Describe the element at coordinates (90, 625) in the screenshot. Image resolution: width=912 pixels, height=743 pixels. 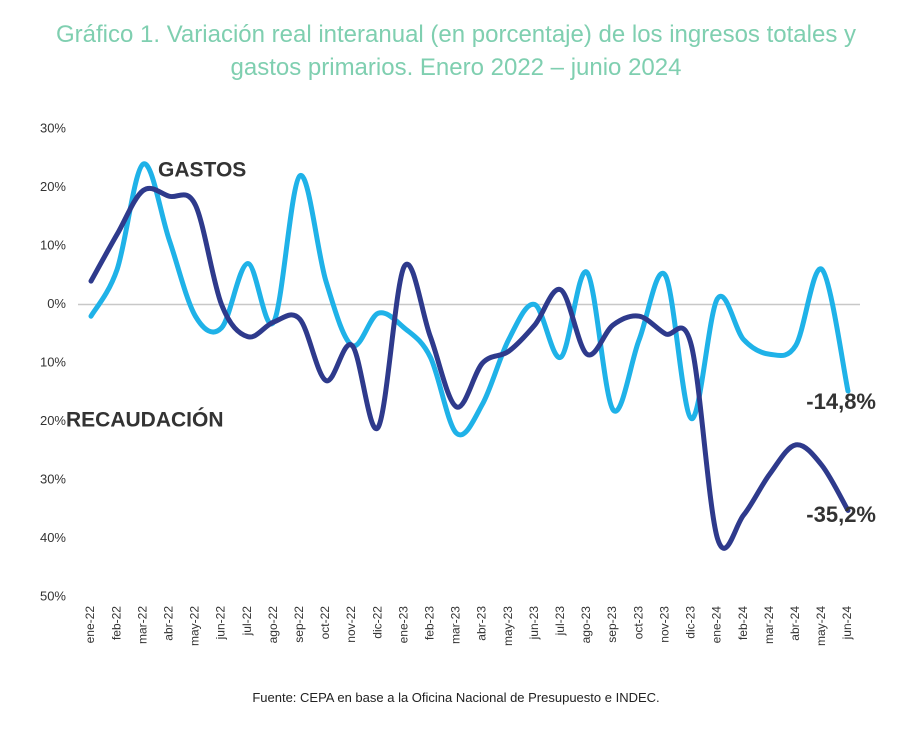
I see `x-tick-label: ene-22` at that location.